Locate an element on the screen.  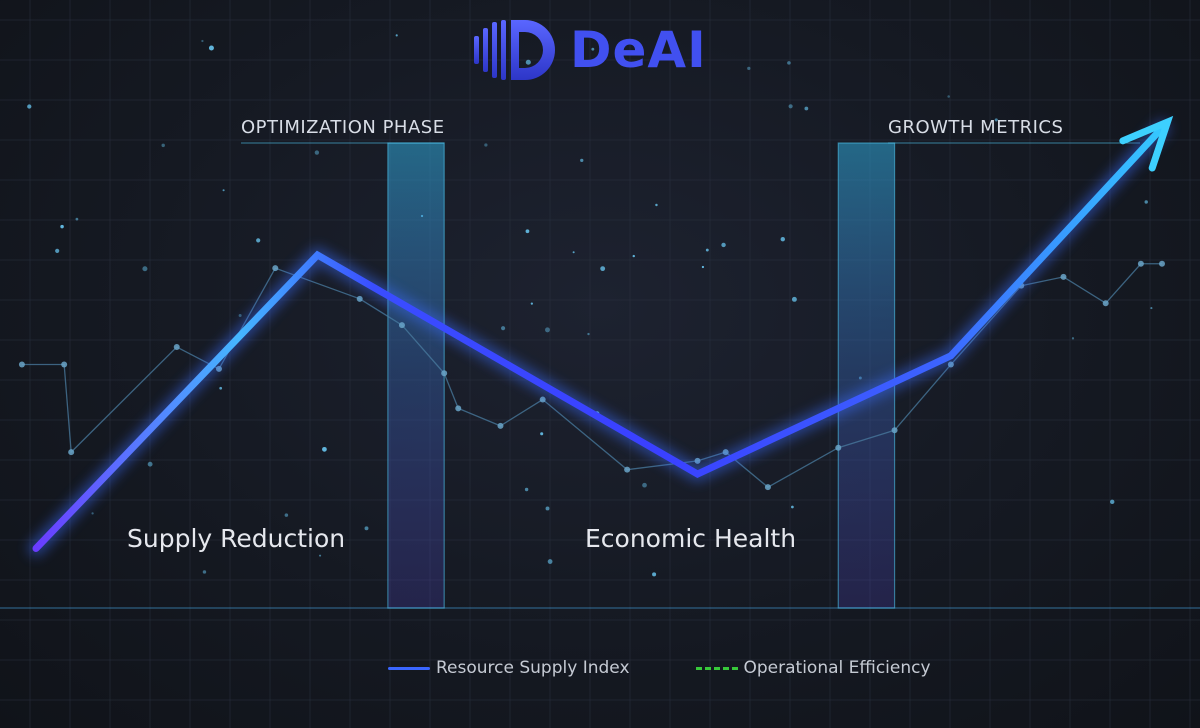
phase-label-growth: GROWTH METRICS is located at coordinates (976, 127).